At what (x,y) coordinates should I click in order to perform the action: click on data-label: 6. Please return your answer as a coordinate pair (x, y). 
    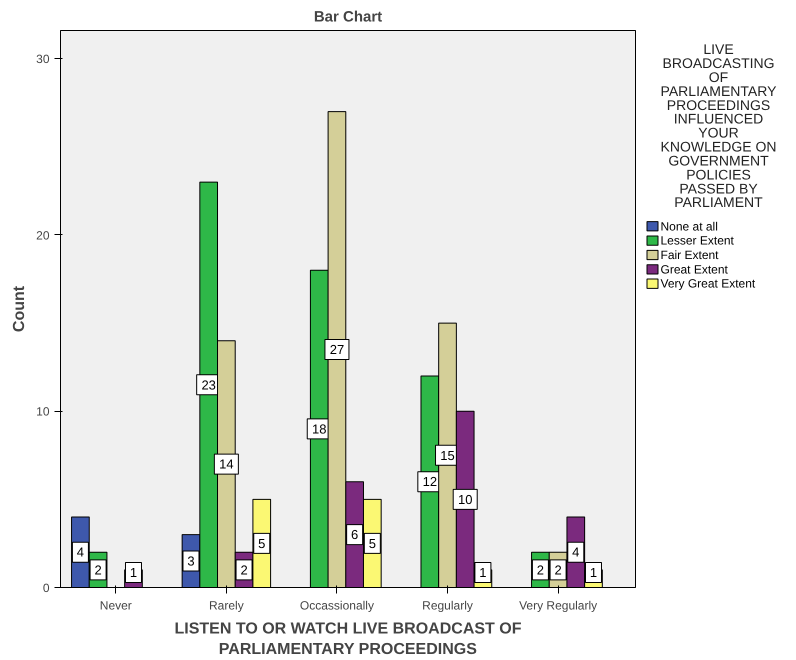
    Looking at the image, I should click on (354, 534).